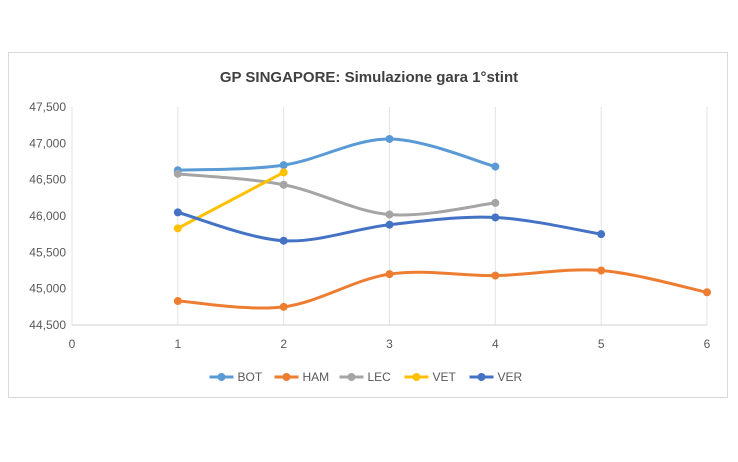 This screenshot has width=738, height=462. I want to click on chart-title: GP SINGAPORE: Simulazione gara 1°stint, so click(369, 77).